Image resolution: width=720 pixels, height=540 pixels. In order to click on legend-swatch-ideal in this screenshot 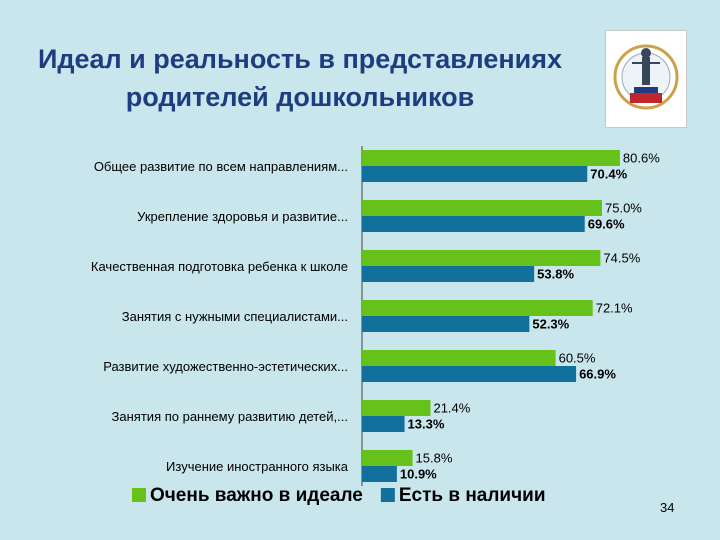, I will do `click(139, 495)`.